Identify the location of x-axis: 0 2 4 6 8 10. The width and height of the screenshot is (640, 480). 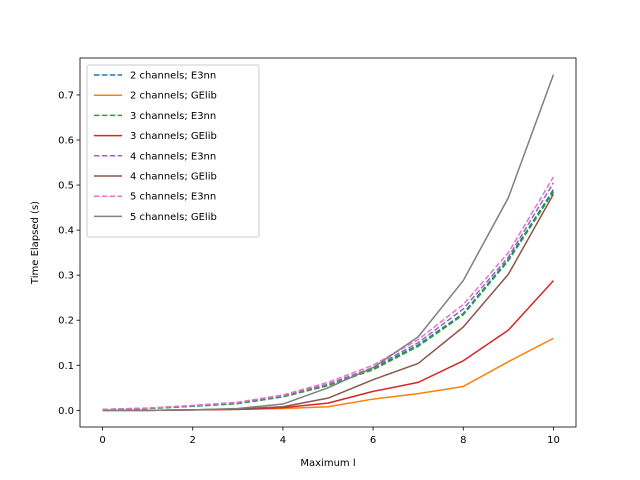
(329, 436).